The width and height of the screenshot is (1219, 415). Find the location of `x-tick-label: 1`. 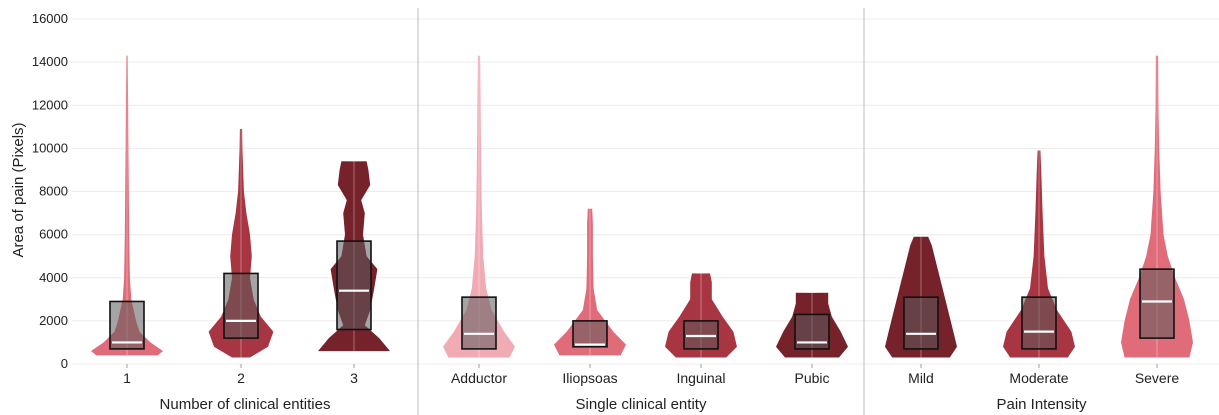

x-tick-label: 1 is located at coordinates (127, 378).